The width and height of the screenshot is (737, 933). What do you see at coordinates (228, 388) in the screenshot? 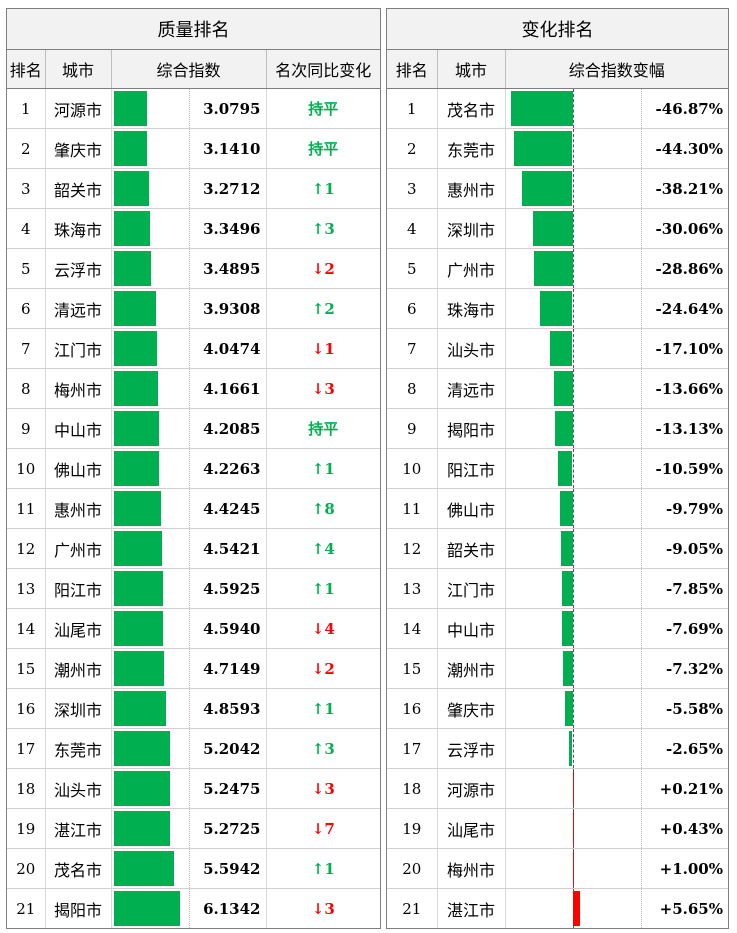
I see `index-value: 4.1661` at bounding box center [228, 388].